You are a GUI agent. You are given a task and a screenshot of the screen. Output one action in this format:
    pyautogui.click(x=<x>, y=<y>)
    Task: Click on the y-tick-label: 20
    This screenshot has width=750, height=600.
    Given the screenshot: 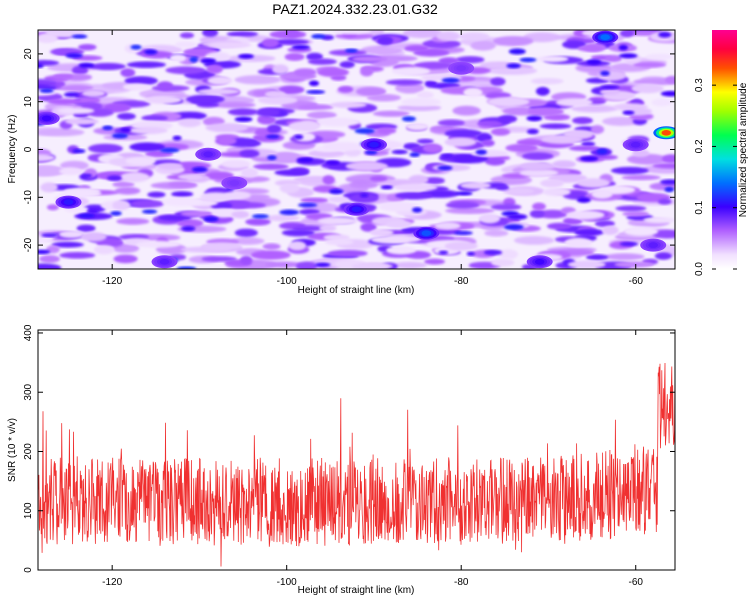 What is the action you would take?
    pyautogui.click(x=28, y=54)
    